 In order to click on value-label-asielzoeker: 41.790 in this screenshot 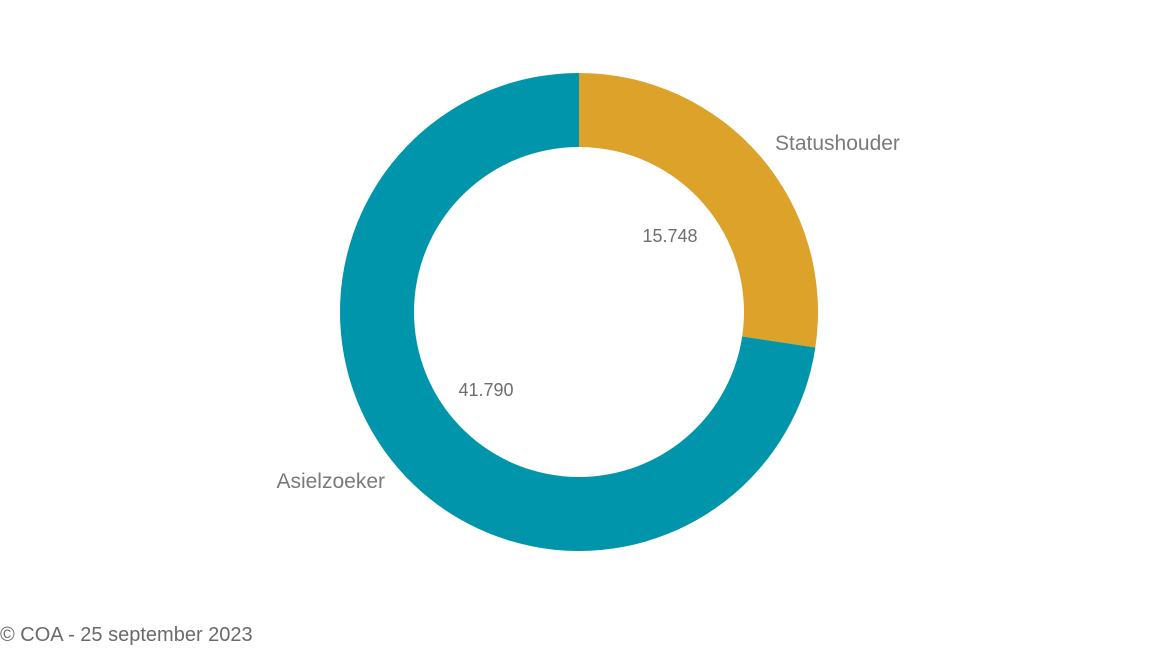, I will do `click(485, 390)`.